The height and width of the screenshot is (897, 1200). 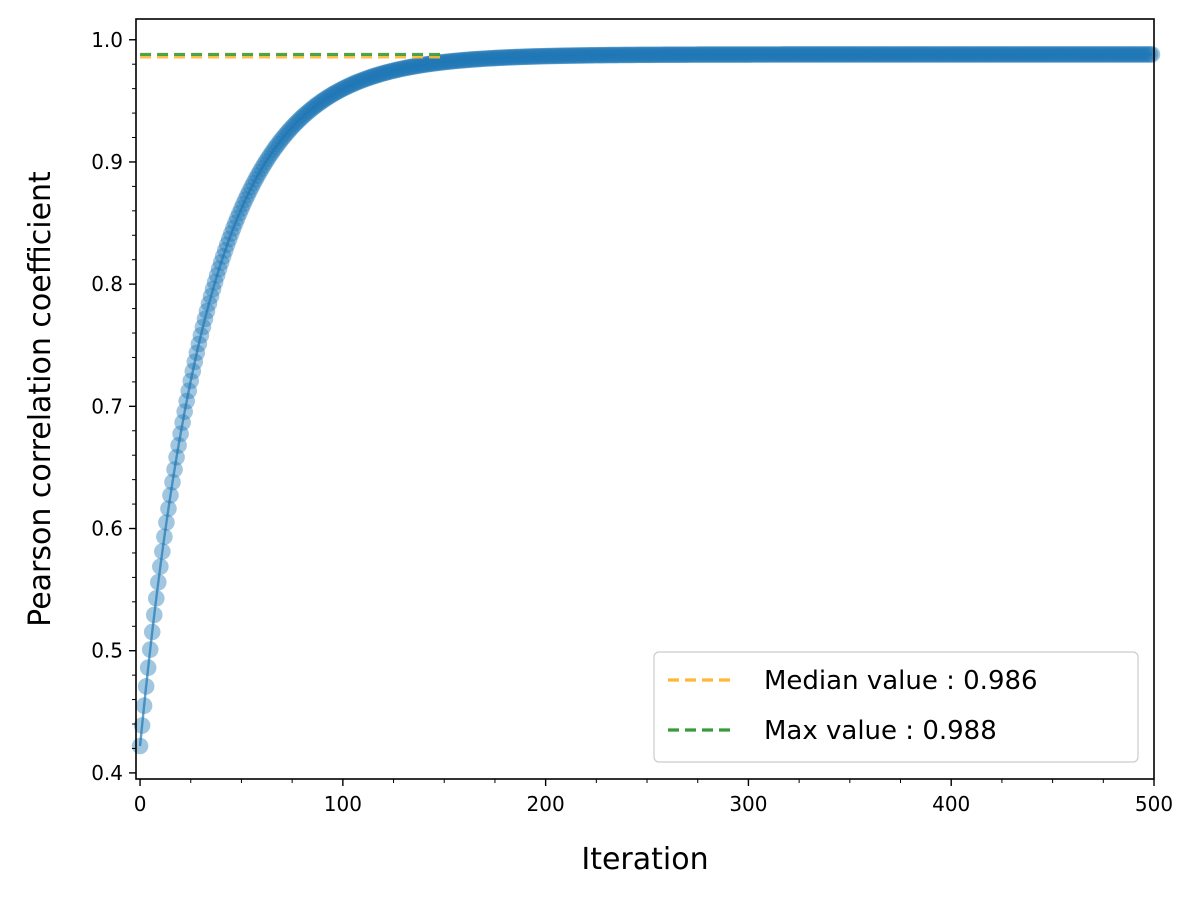 What do you see at coordinates (644, 859) in the screenshot?
I see `x-axis-label: Iteration` at bounding box center [644, 859].